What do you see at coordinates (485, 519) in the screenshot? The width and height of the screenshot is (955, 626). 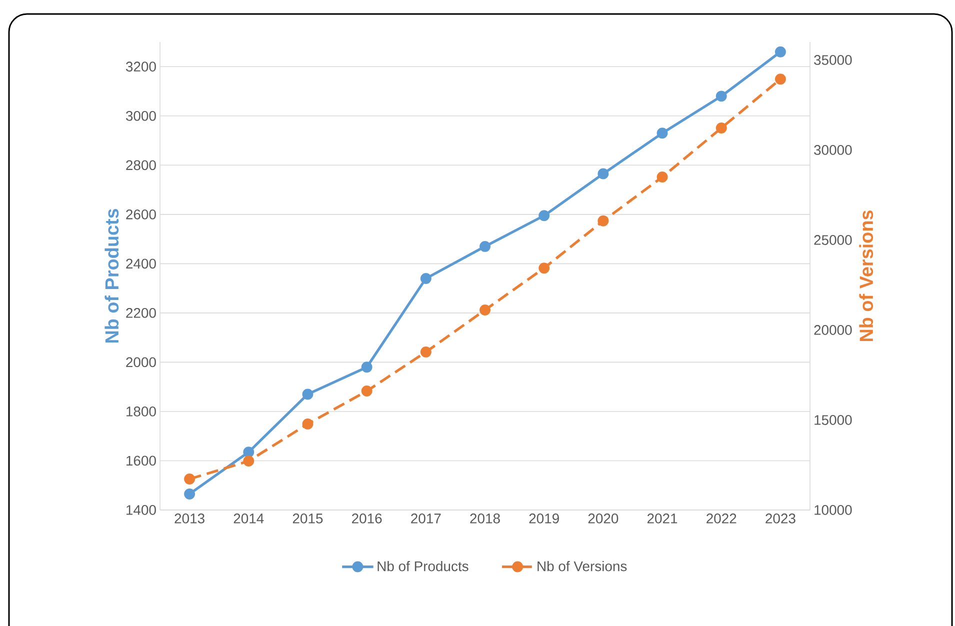 I see `x-tick-label: 2018` at bounding box center [485, 519].